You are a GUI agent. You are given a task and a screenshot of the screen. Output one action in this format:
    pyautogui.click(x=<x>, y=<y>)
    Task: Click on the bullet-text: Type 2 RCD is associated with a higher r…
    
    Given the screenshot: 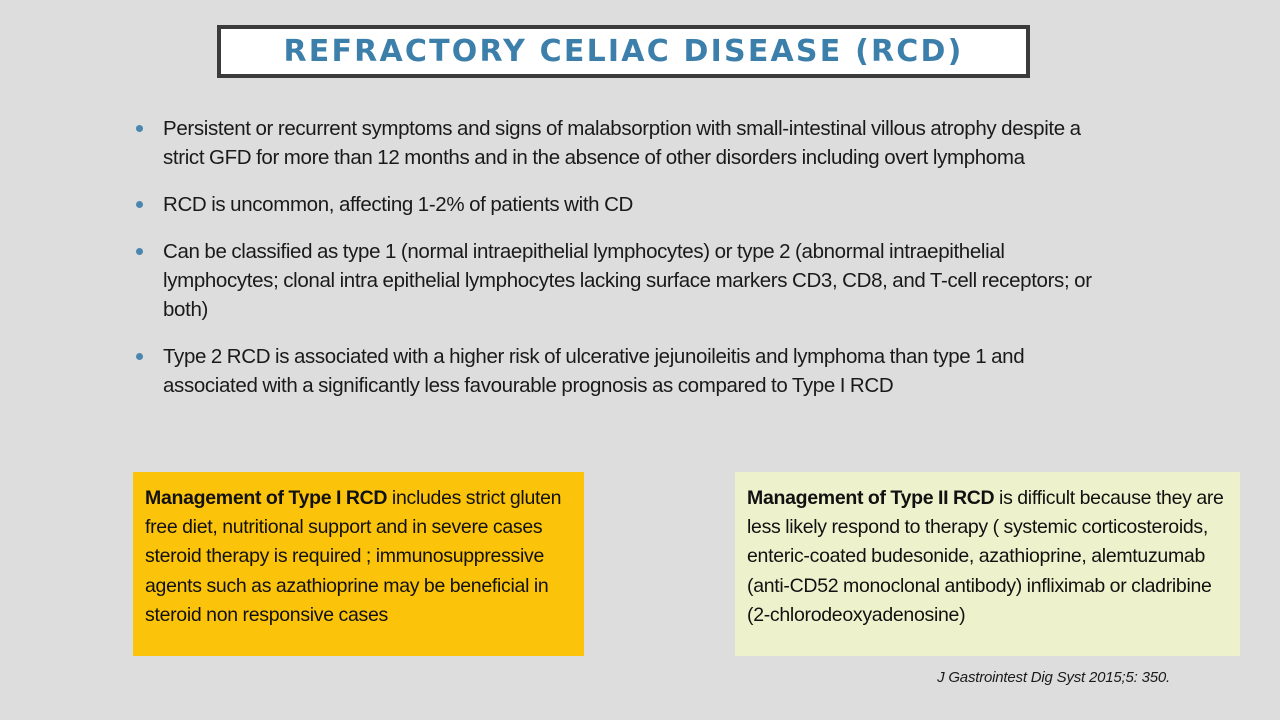 What is the action you would take?
    pyautogui.click(x=594, y=371)
    